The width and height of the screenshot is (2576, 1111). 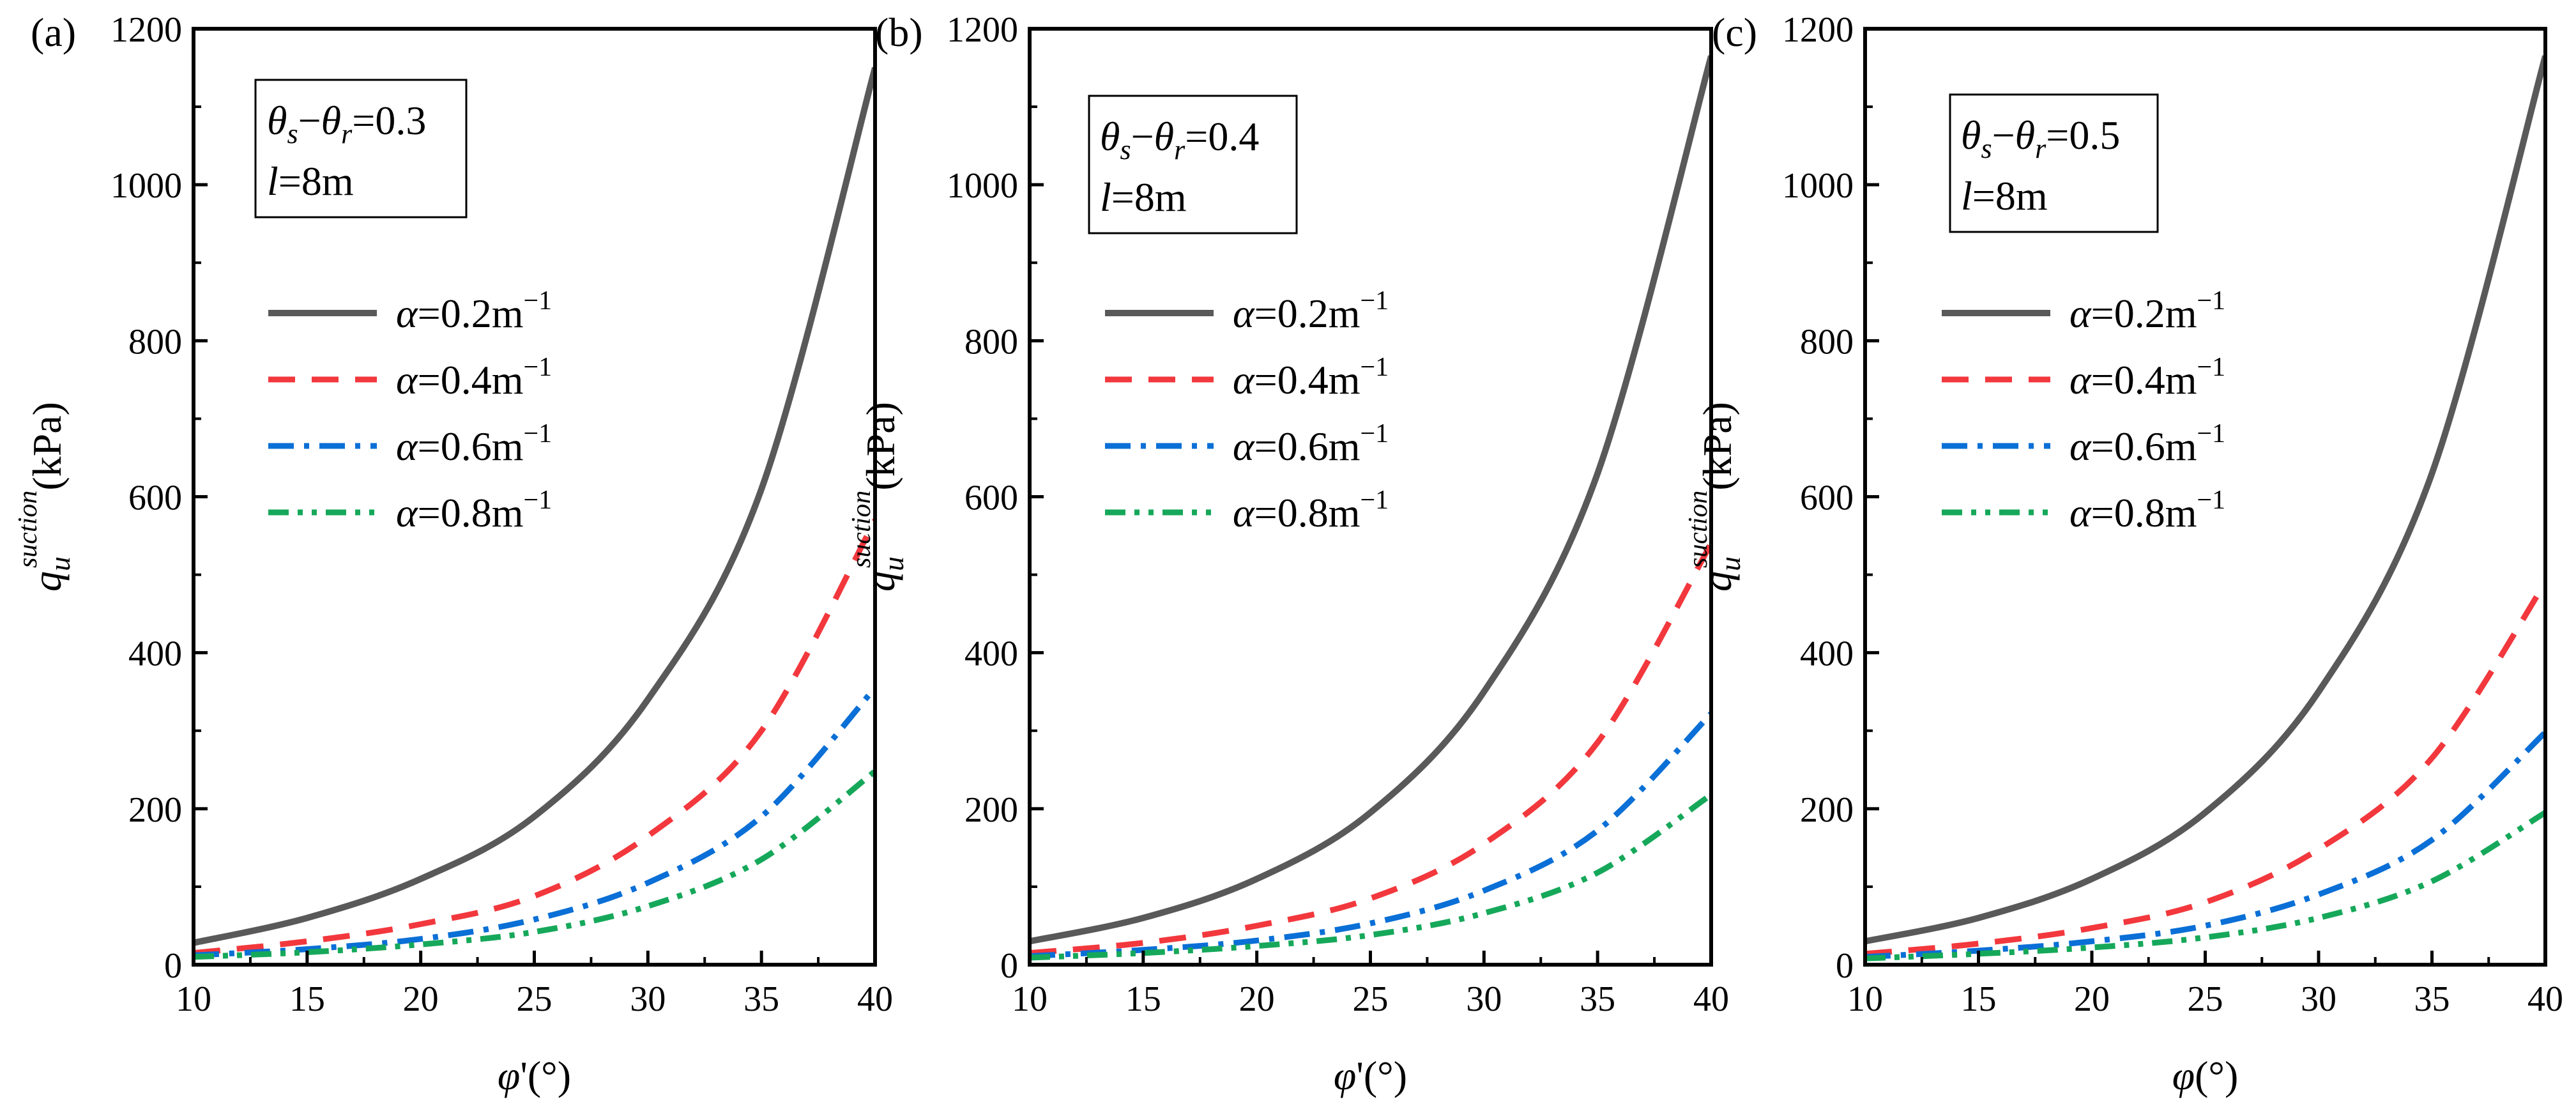 I want to click on panel-label: (b), so click(x=899, y=32).